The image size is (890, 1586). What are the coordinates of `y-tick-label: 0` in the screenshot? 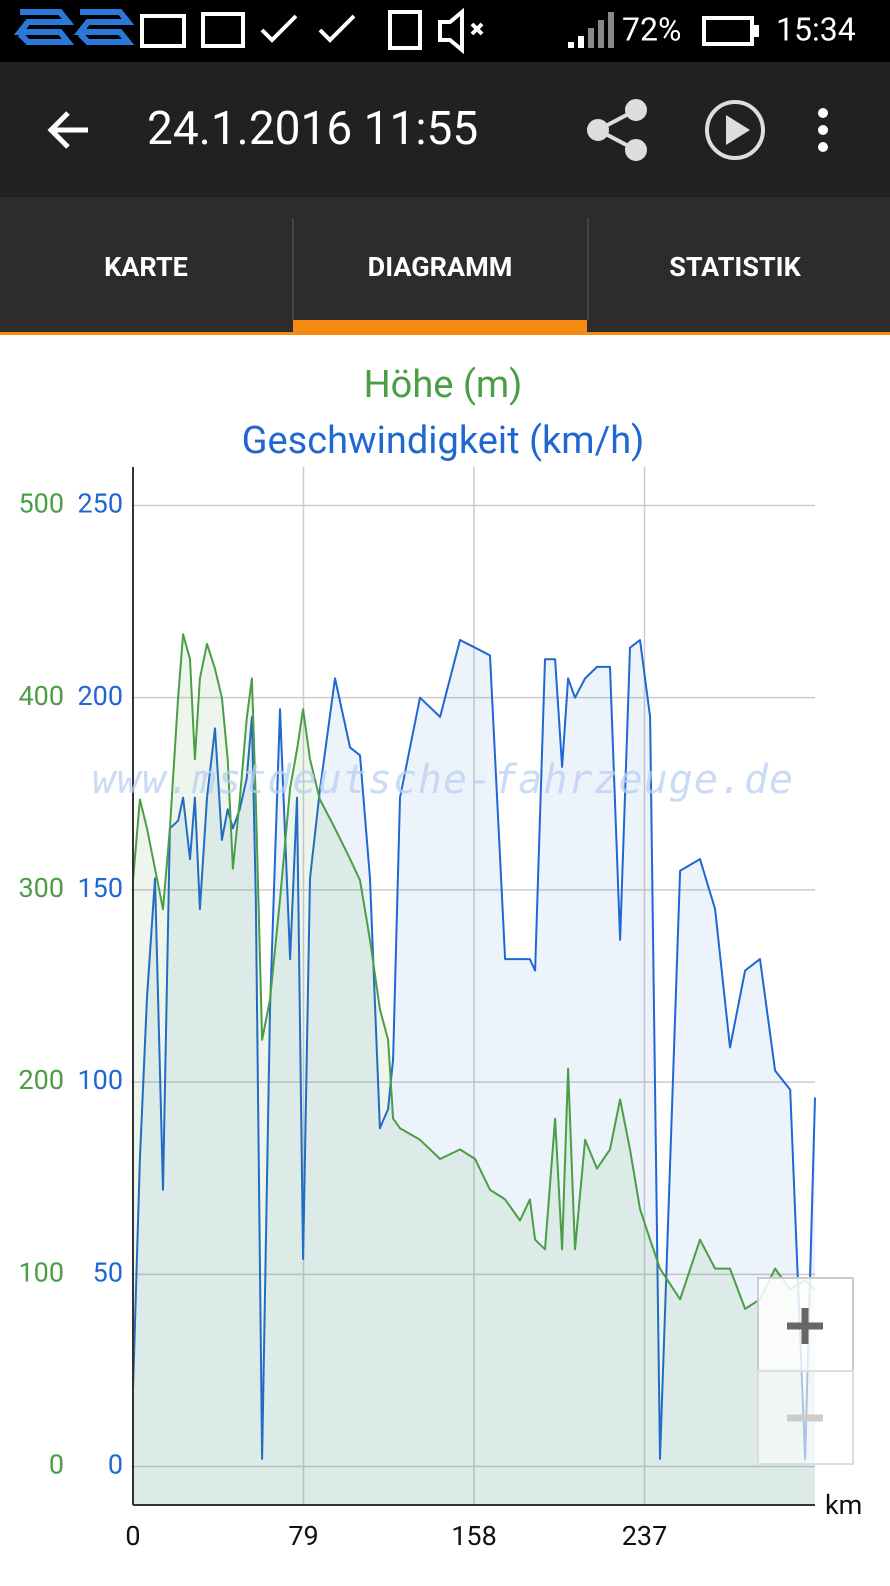 It's located at (115, 1465).